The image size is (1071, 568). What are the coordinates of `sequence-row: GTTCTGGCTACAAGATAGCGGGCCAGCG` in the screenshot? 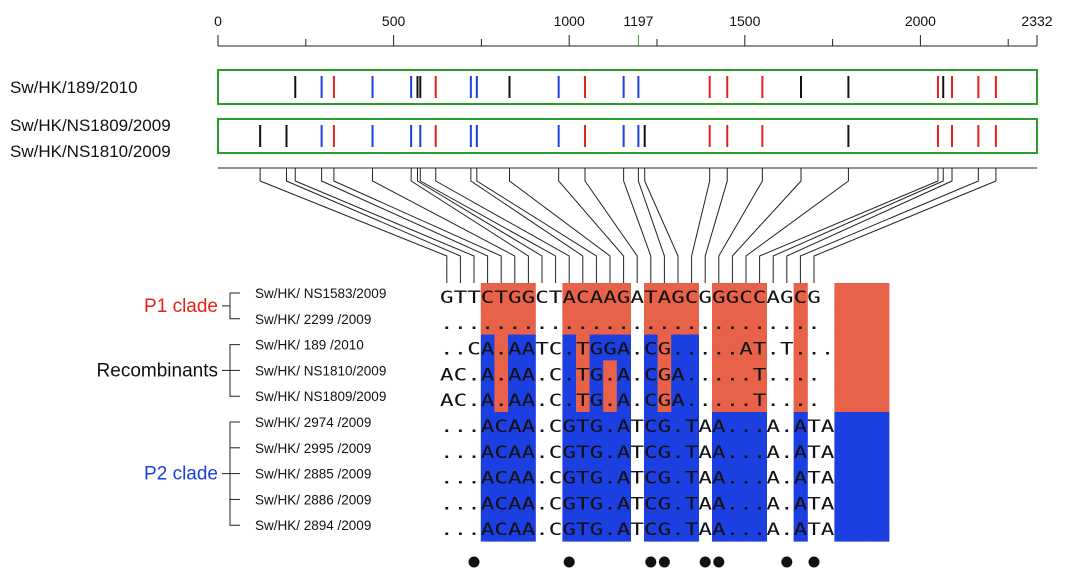 It's located at (630, 298).